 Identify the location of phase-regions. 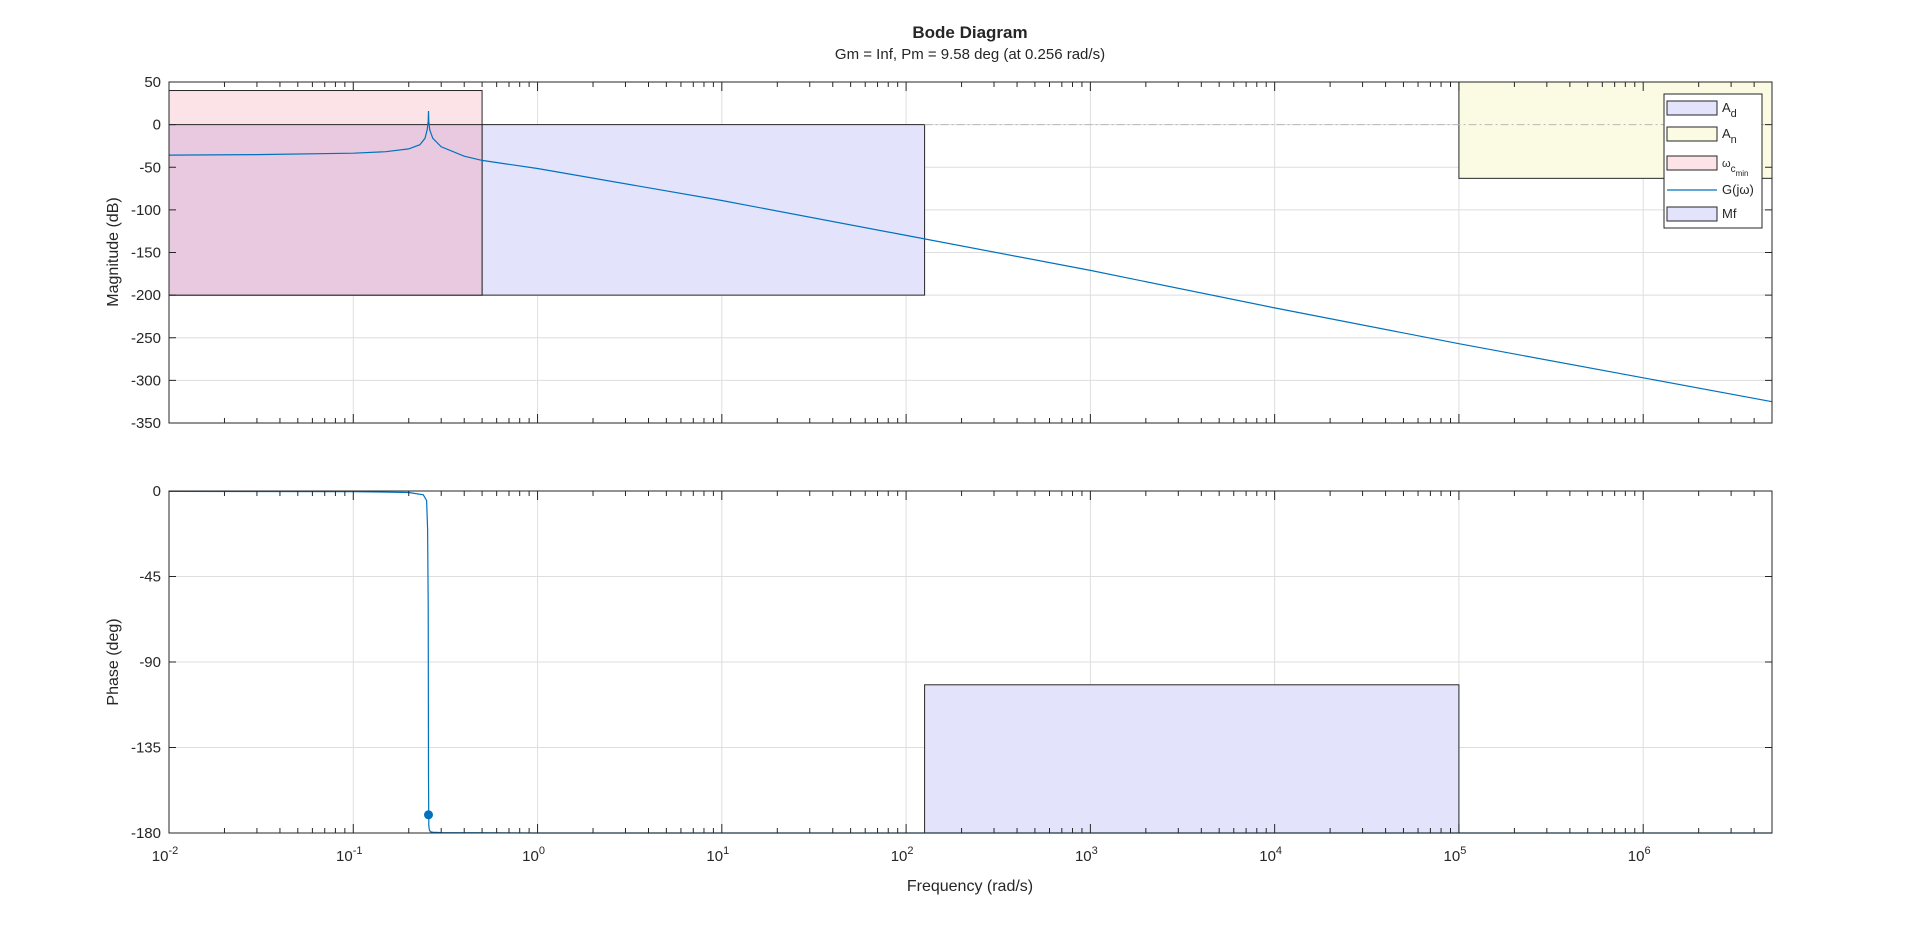
(1192, 759).